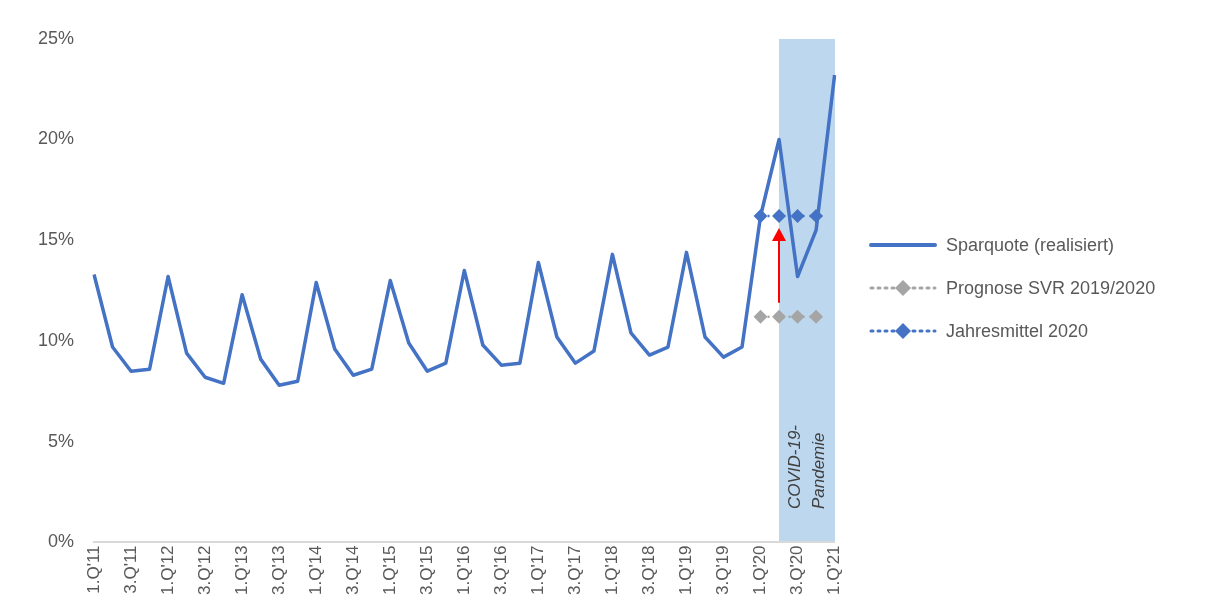 The height and width of the screenshot is (607, 1212). Describe the element at coordinates (612, 570) in the screenshot. I see `x-tick-label: 1.Q'18` at that location.